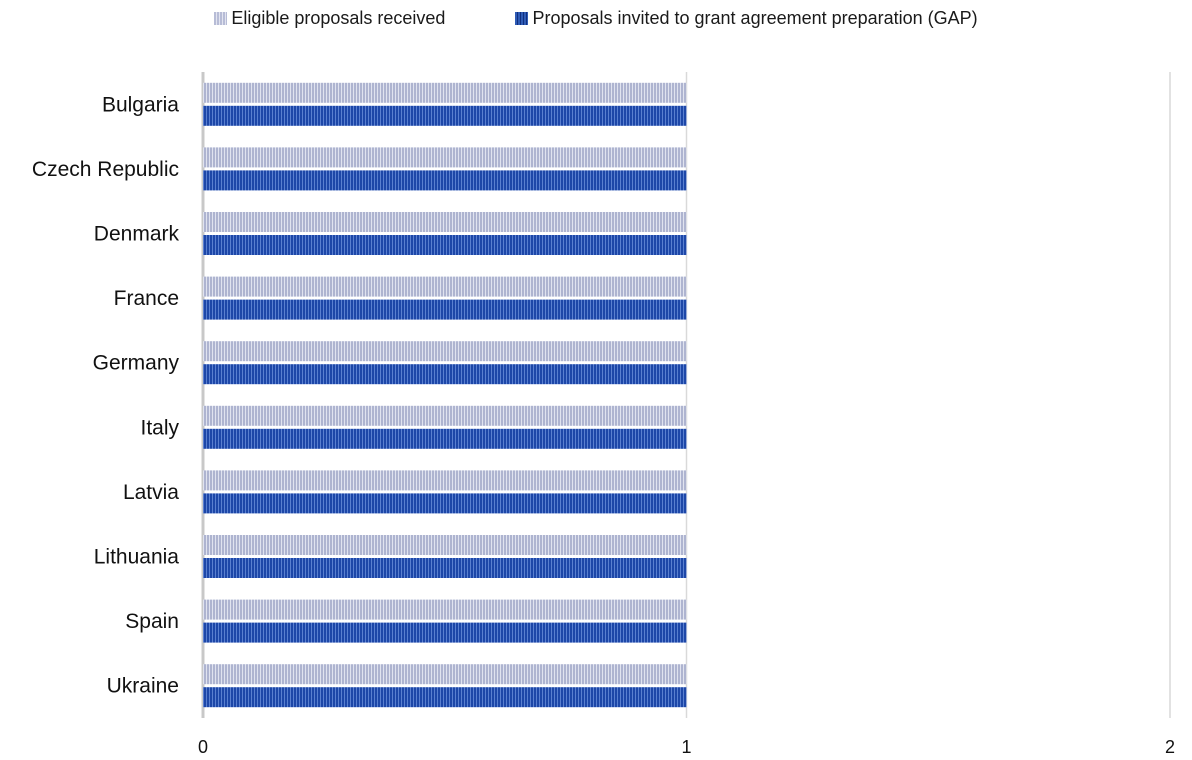 This screenshot has height=760, width=1192. What do you see at coordinates (137, 234) in the screenshot?
I see `category-label: Denmark` at bounding box center [137, 234].